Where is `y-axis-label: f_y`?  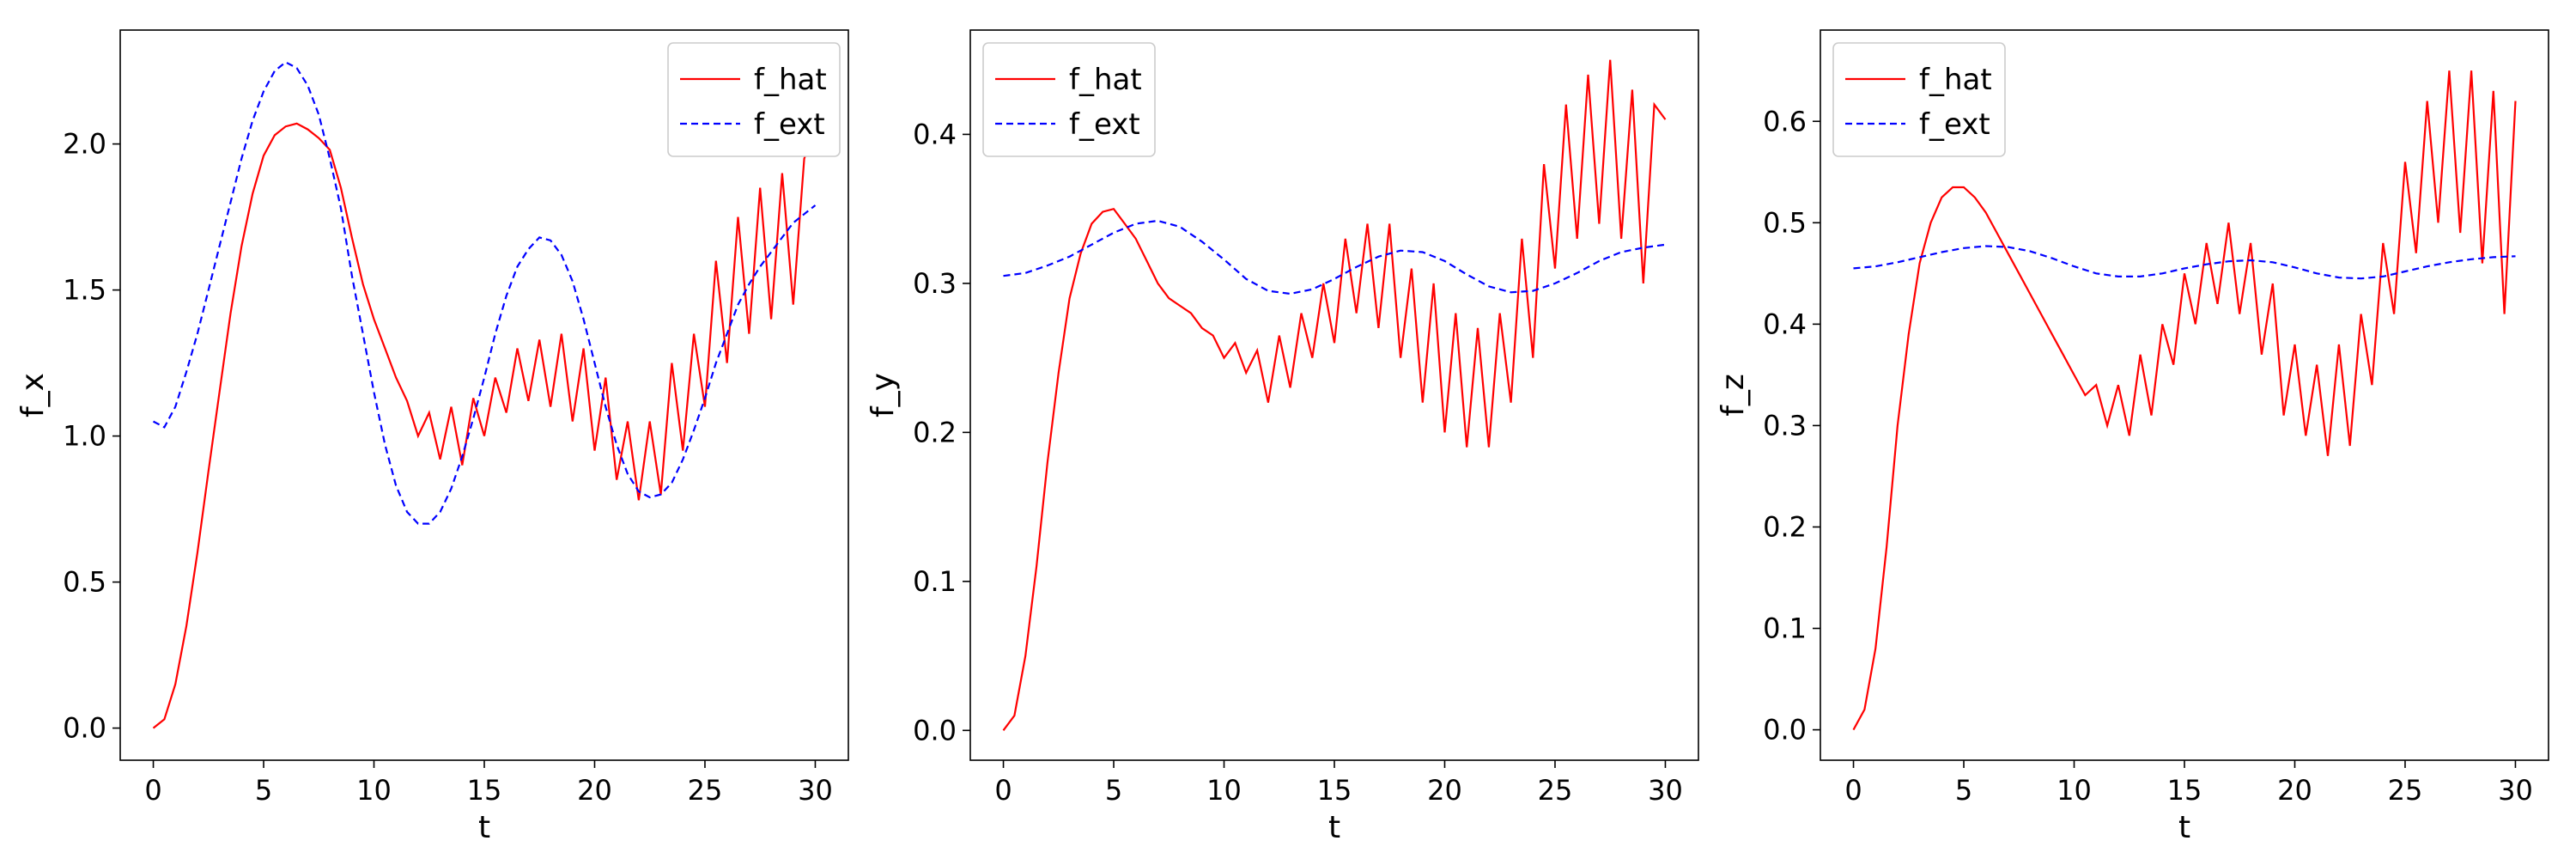
y-axis-label: f_y is located at coordinates (884, 395).